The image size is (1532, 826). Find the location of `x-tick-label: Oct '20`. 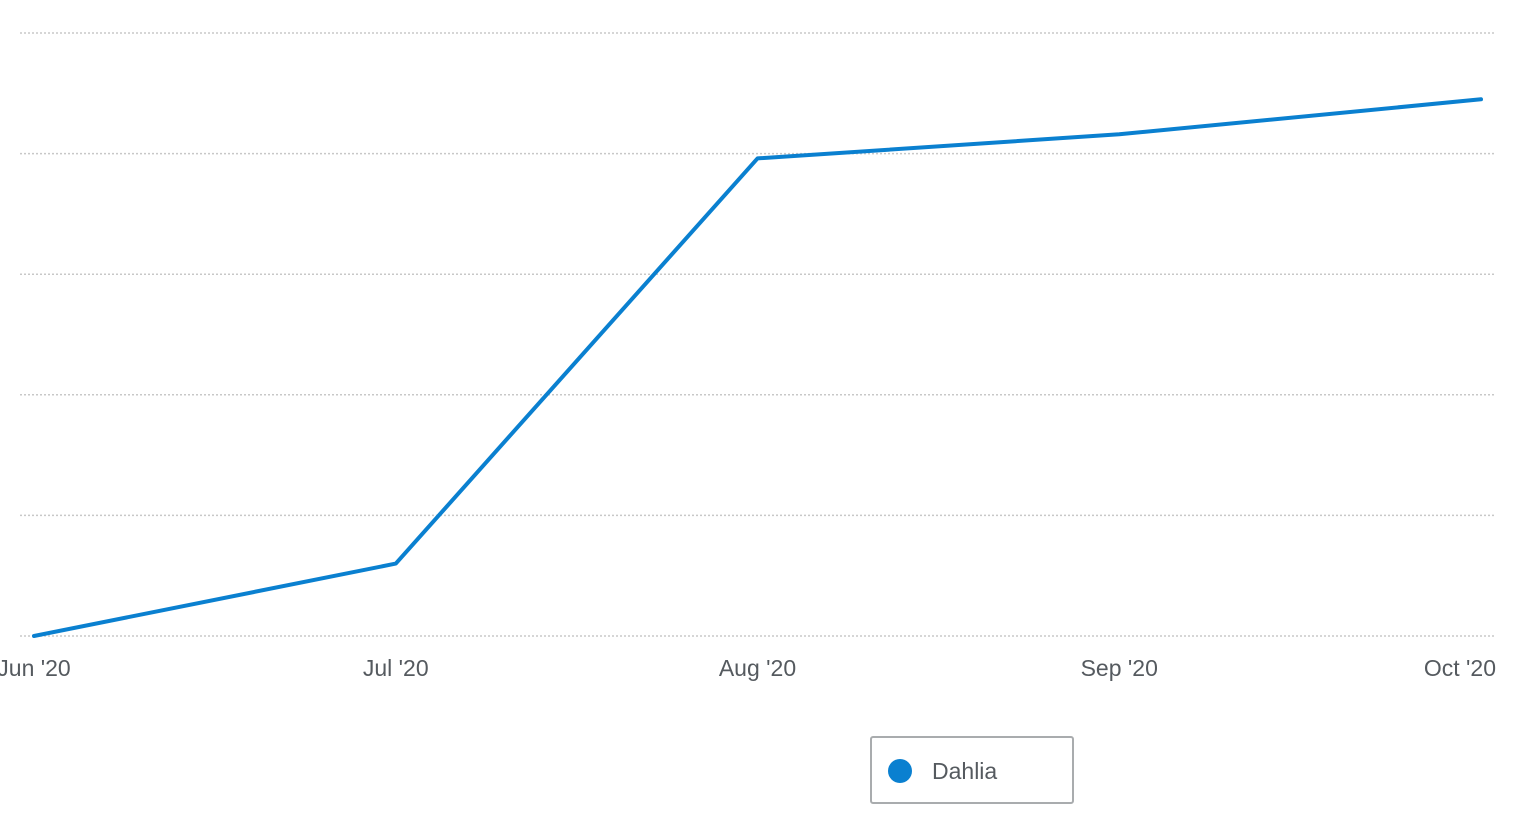

x-tick-label: Oct '20 is located at coordinates (1460, 668).